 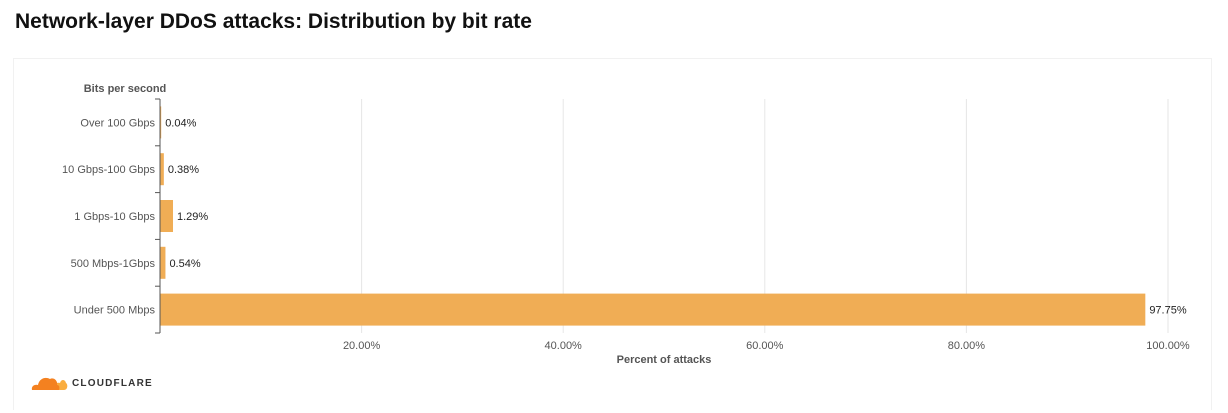 I want to click on data-label: 97.75%, so click(x=1168, y=311).